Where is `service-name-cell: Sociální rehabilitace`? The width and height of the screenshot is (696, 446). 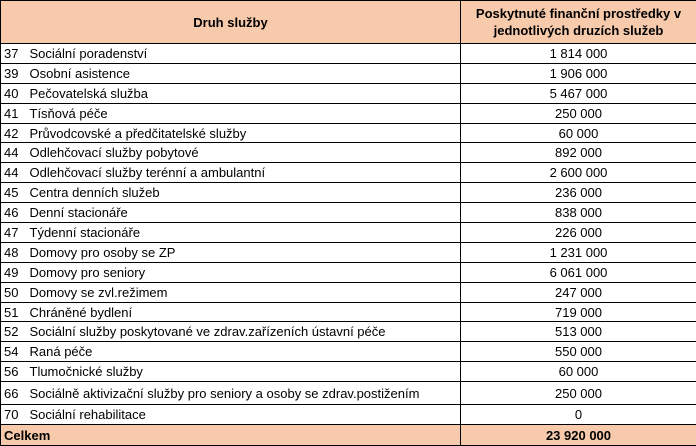
service-name-cell: Sociální rehabilitace is located at coordinates (244, 415).